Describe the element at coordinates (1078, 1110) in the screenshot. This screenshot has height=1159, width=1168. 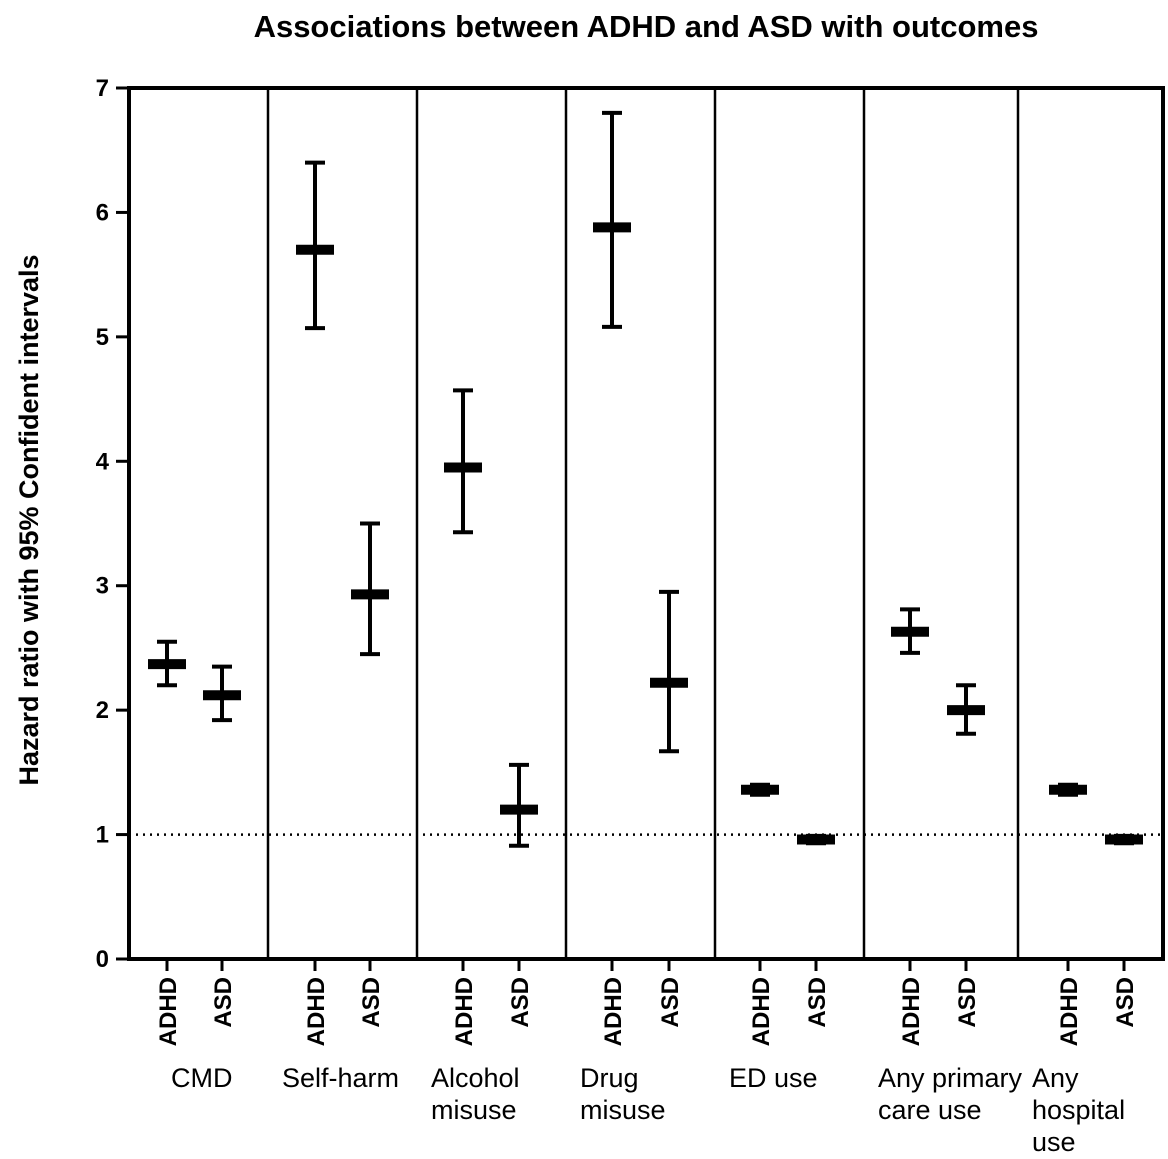
I see `group-label: hospital` at that location.